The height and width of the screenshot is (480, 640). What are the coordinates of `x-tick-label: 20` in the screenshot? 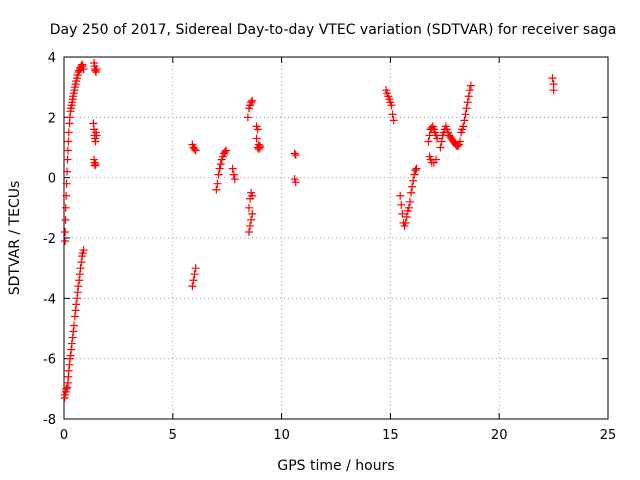 It's located at (499, 435).